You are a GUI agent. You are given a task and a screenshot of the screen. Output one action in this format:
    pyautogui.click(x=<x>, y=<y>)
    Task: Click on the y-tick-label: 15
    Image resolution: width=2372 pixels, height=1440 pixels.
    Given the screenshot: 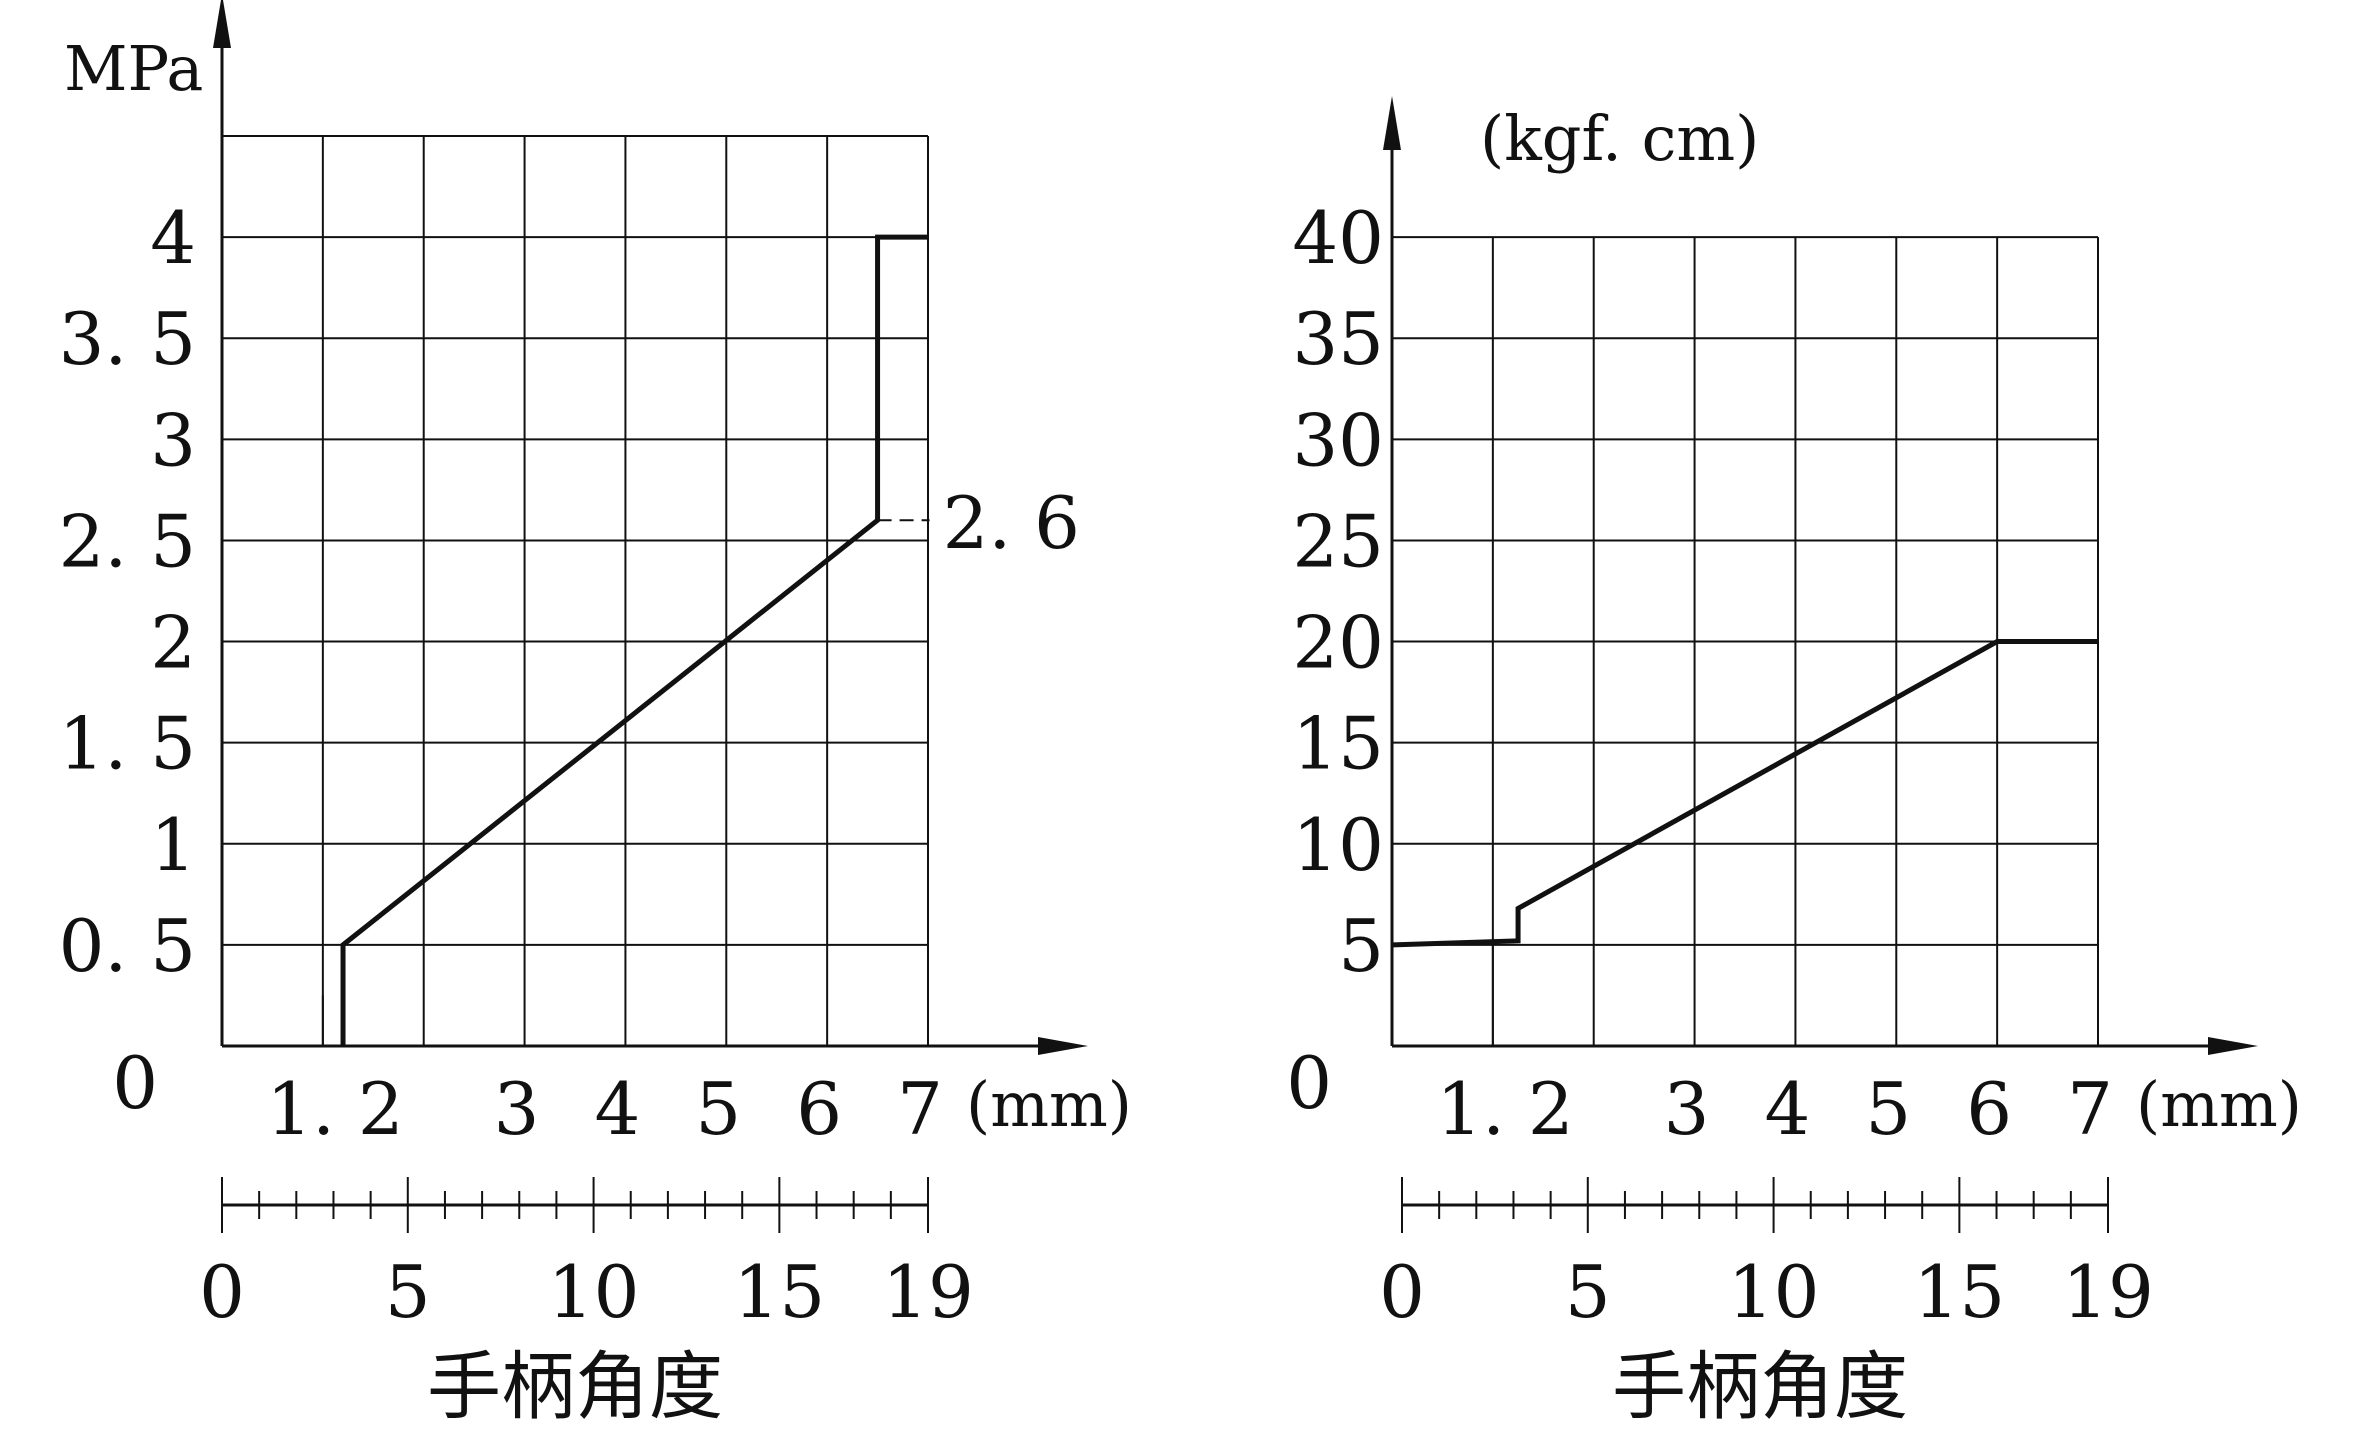 What is the action you would take?
    pyautogui.click(x=1338, y=744)
    